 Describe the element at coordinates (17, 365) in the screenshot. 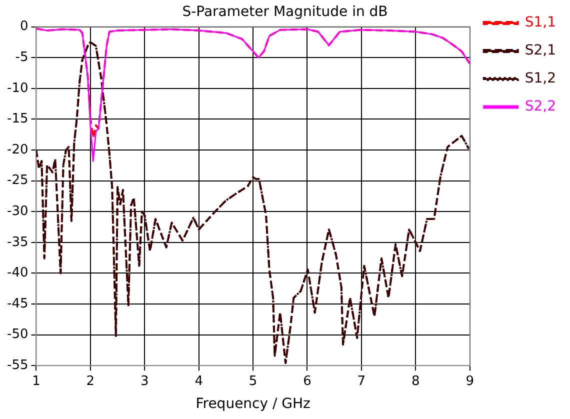

I see `y-tick-label: -55` at that location.